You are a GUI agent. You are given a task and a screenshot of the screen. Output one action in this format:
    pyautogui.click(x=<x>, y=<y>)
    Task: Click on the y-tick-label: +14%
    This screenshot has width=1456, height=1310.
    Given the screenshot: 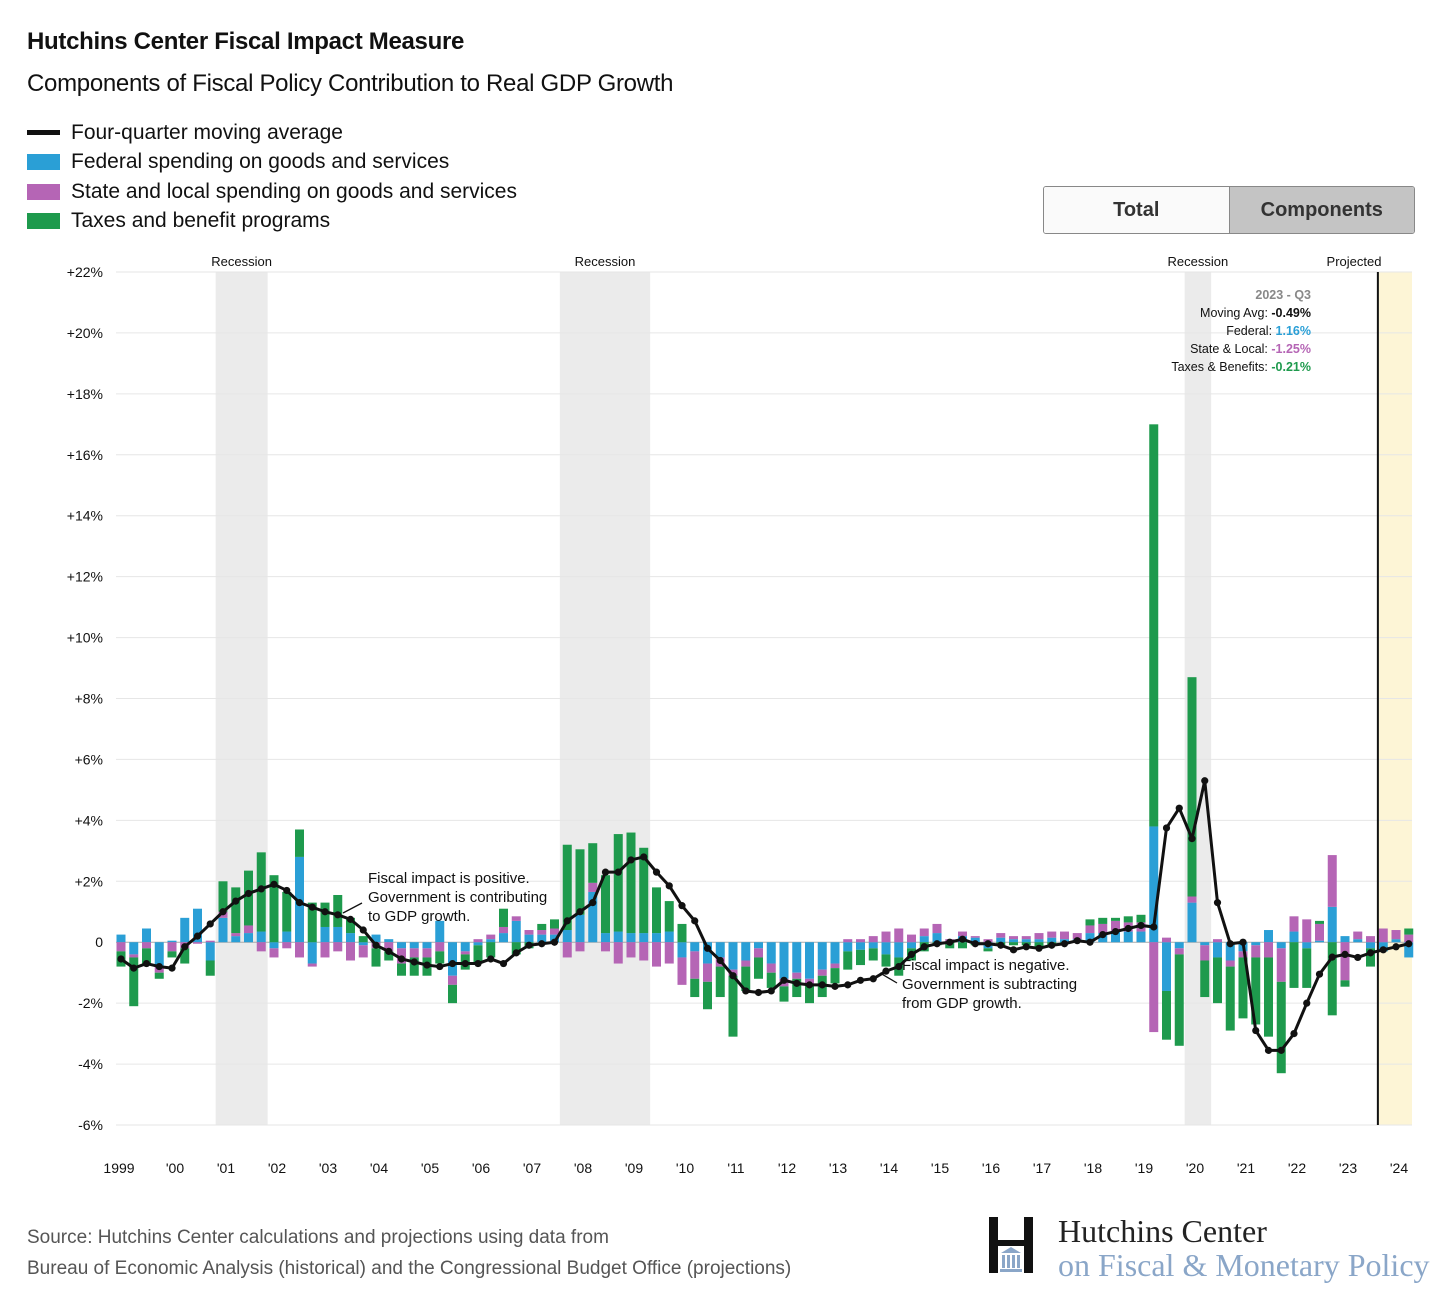 What is the action you would take?
    pyautogui.click(x=85, y=516)
    